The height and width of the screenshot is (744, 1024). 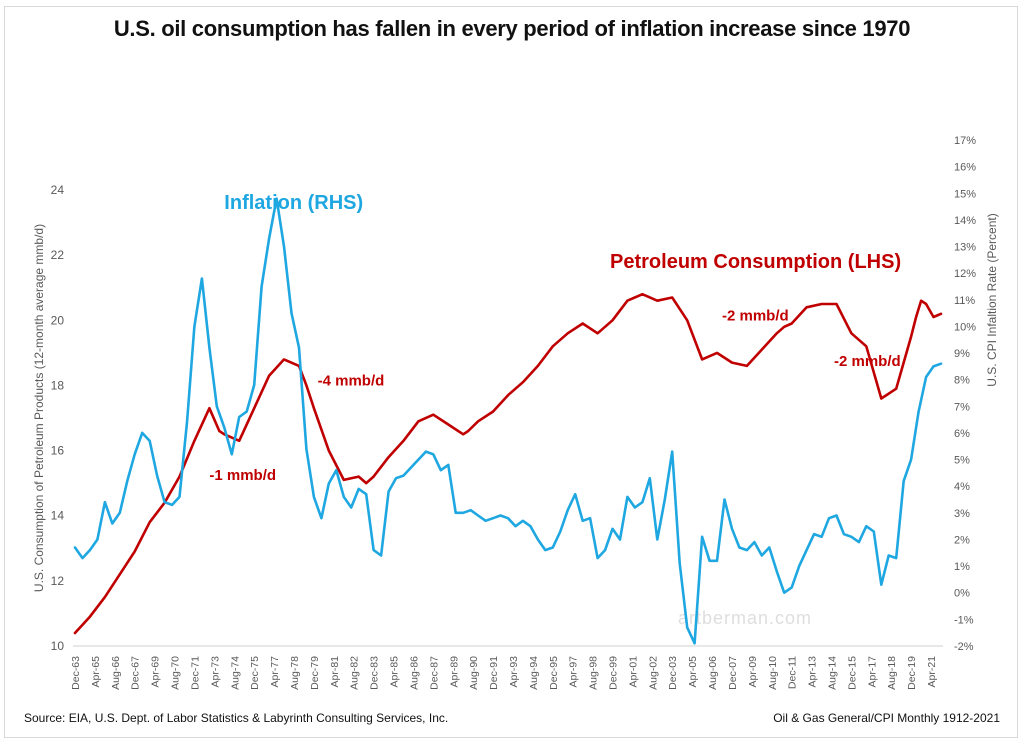 I want to click on y-tick-label-right: 0%, so click(x=962, y=594).